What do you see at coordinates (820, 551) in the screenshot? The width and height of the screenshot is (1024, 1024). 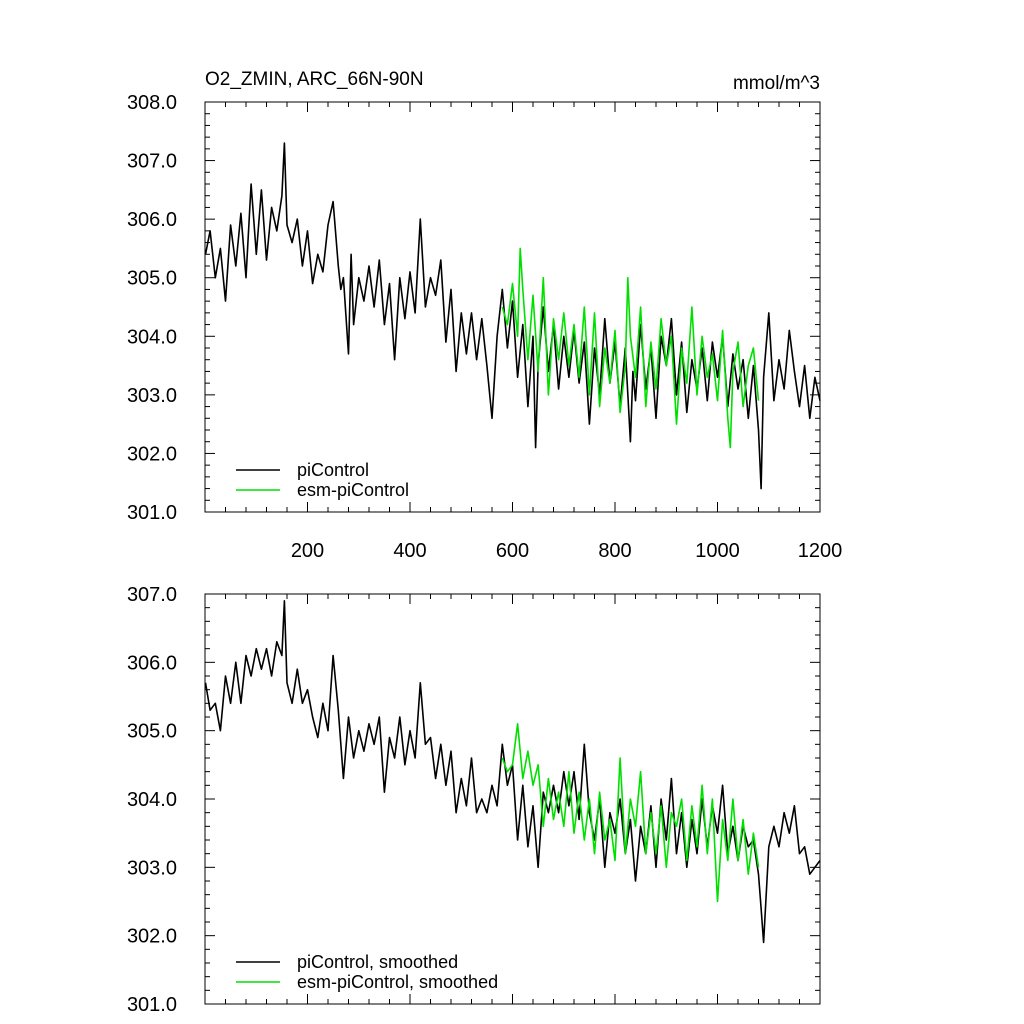 I see `x-tick-label: 1200` at bounding box center [820, 551].